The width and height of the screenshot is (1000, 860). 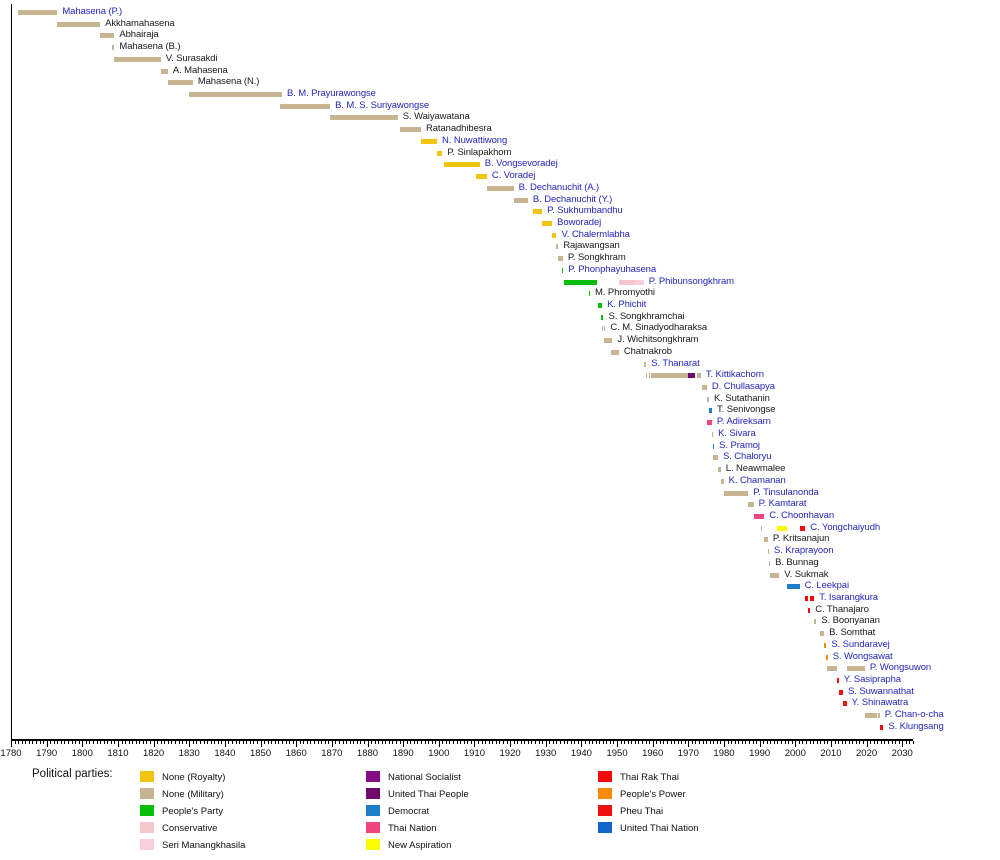 What do you see at coordinates (782, 504) in the screenshot?
I see `minister-name: P. Kamtarat` at bounding box center [782, 504].